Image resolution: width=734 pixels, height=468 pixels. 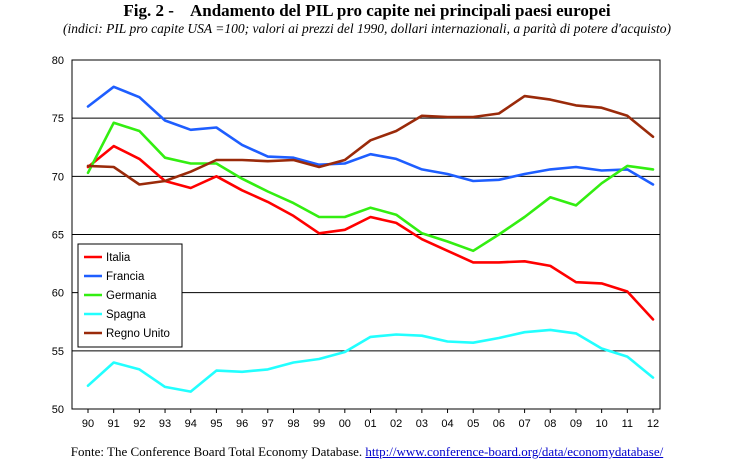 I want to click on y-tick-label: 60, so click(x=58, y=294).